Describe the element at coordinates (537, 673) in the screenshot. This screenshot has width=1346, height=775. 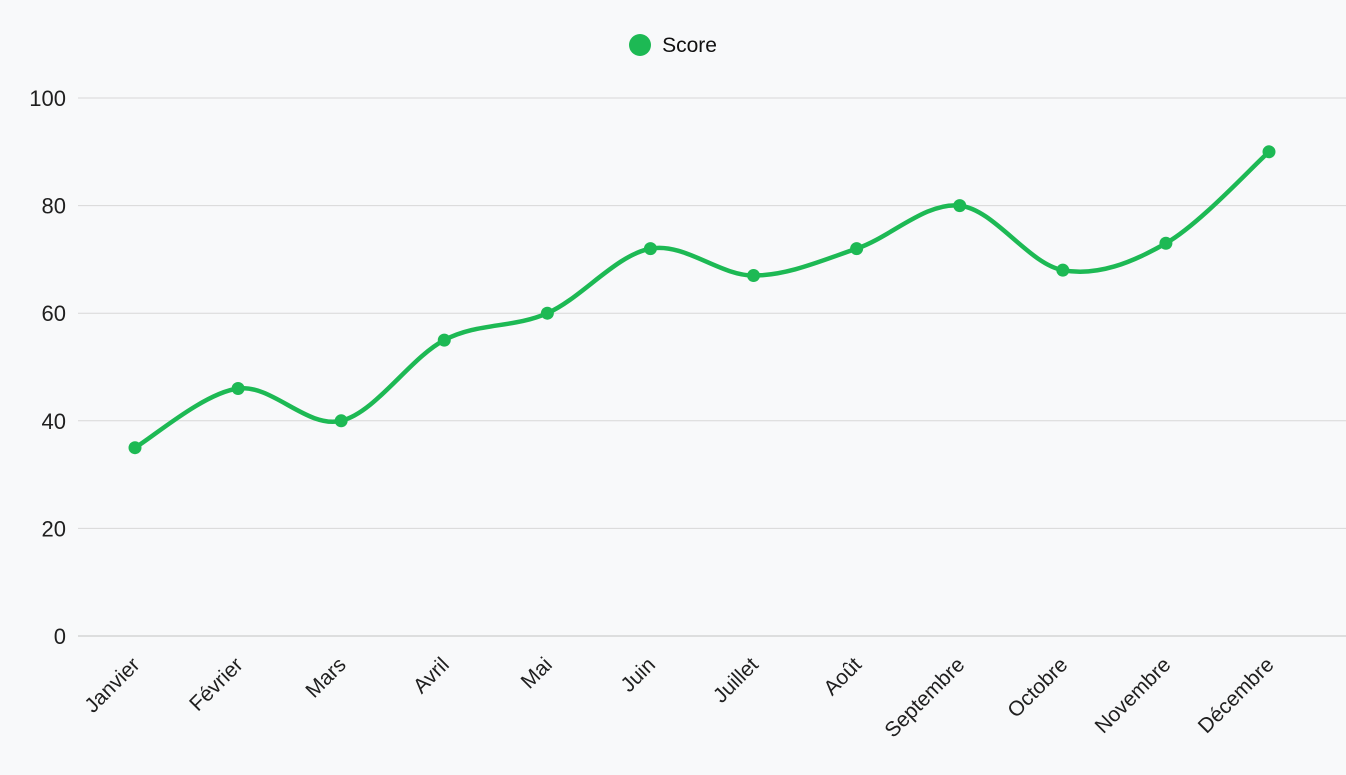
I see `x-axis-label: Mai` at that location.